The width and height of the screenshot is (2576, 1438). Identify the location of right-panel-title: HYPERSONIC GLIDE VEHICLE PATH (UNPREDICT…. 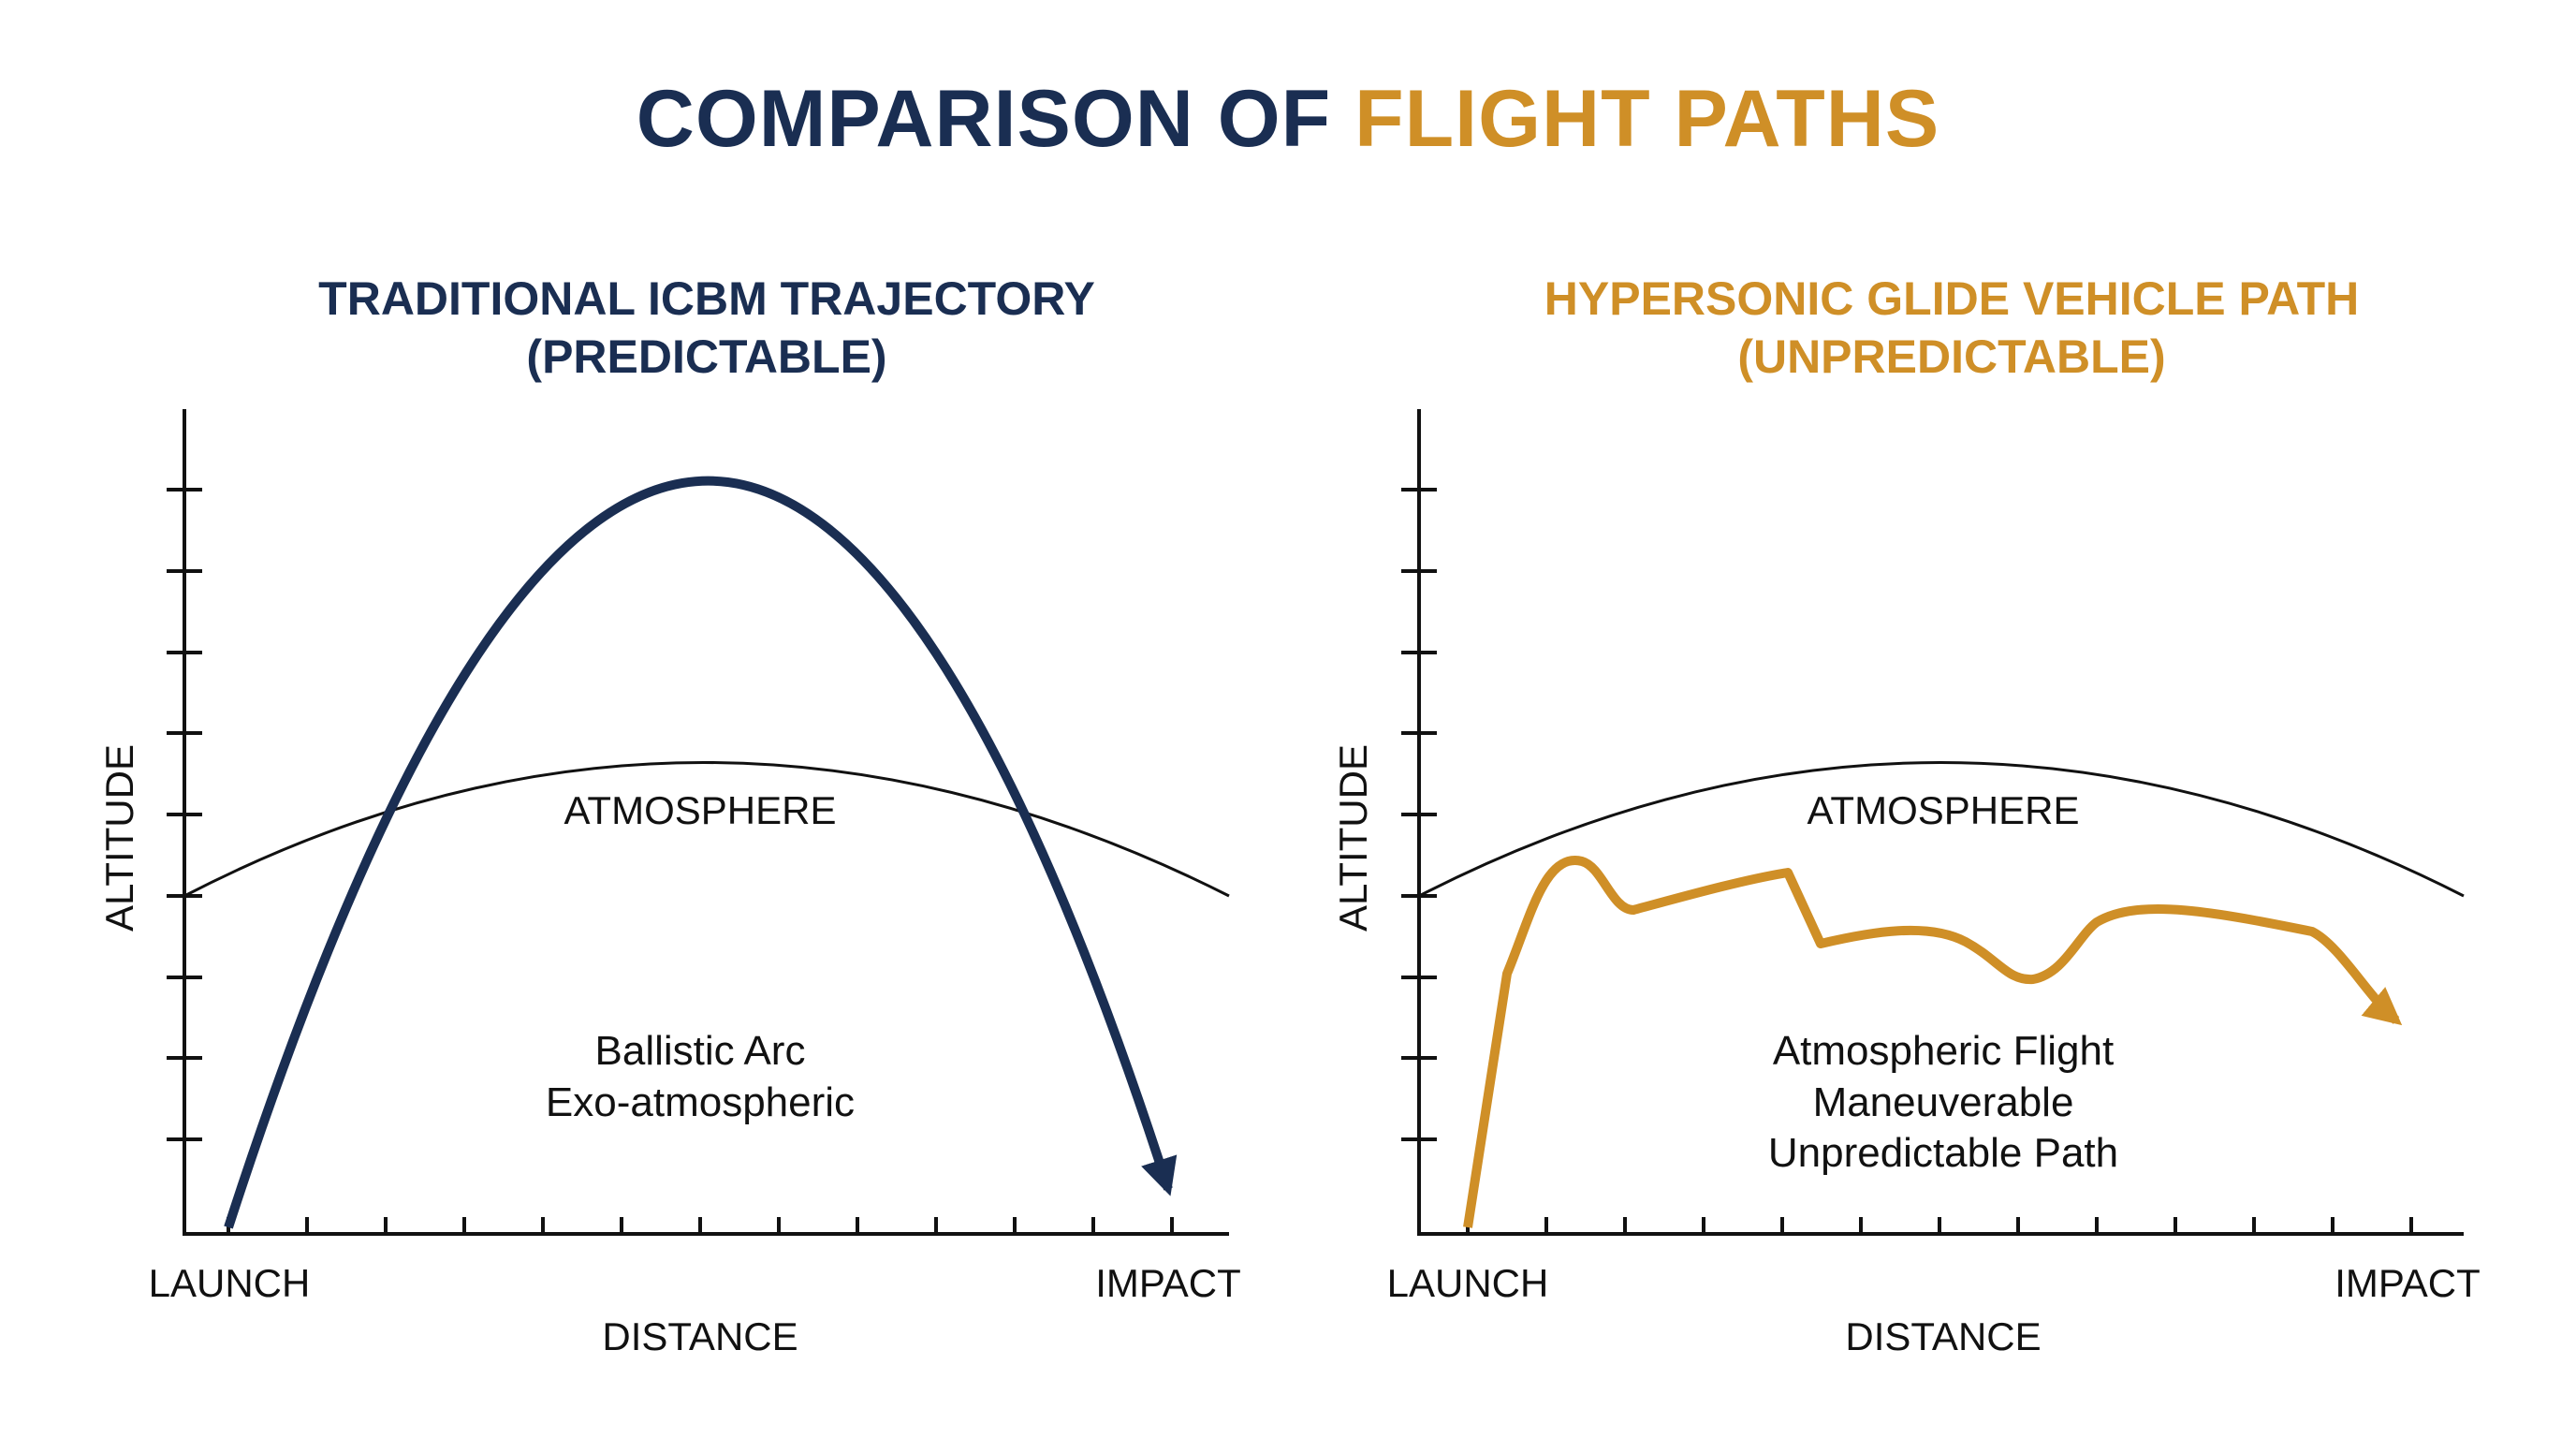
(1951, 328).